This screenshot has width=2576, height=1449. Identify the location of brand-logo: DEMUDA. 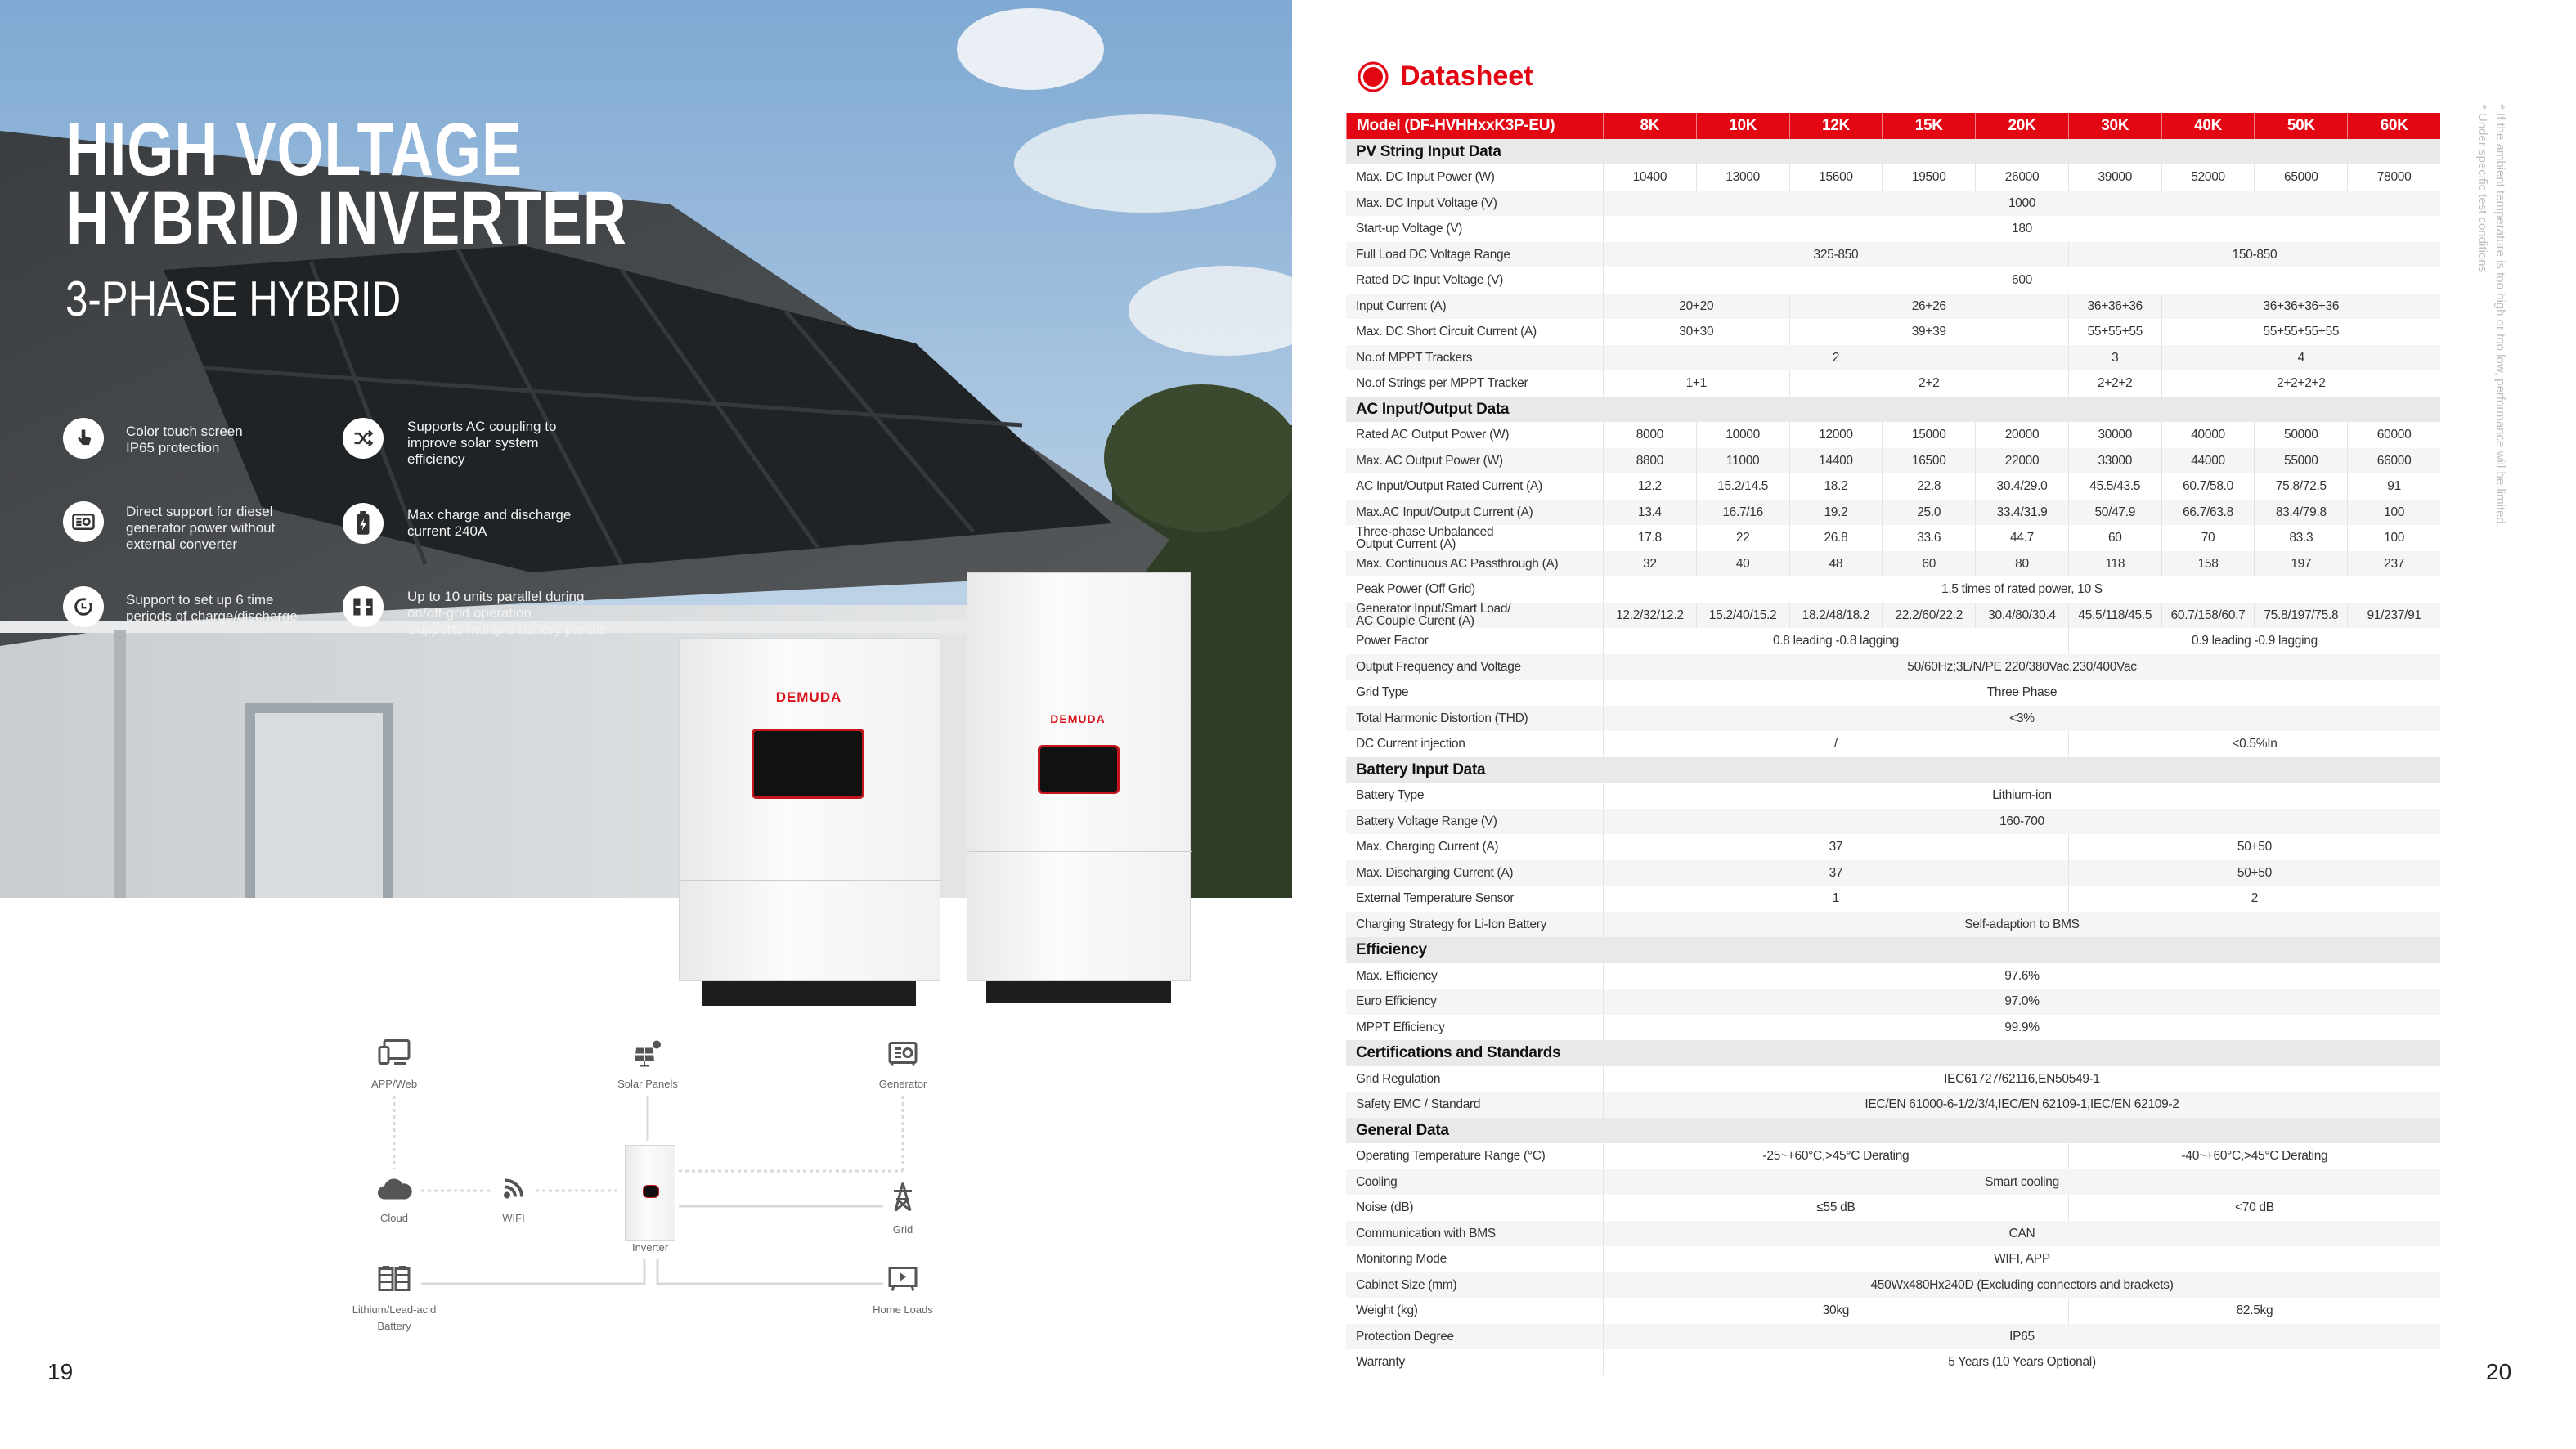
(1078, 718).